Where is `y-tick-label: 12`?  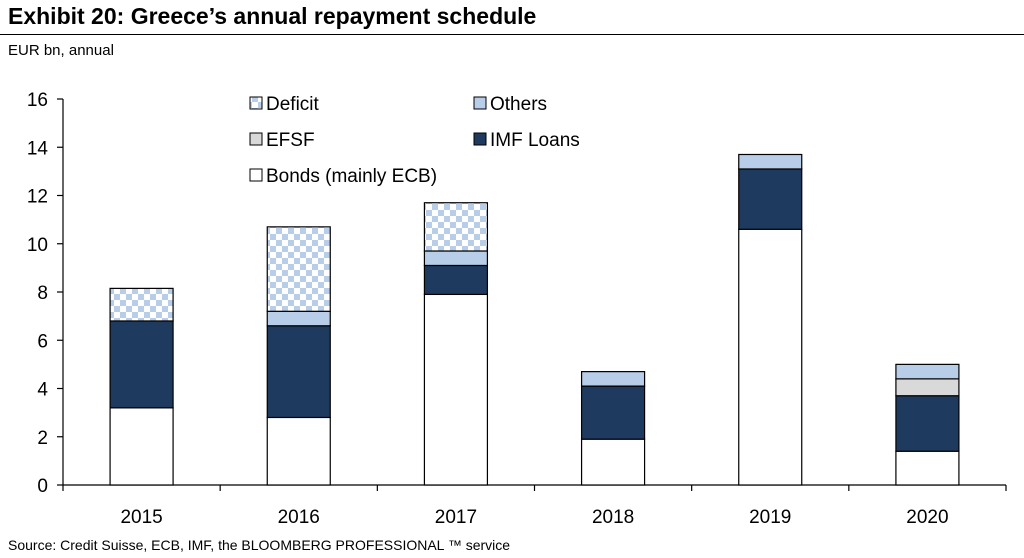
y-tick-label: 12 is located at coordinates (37, 197).